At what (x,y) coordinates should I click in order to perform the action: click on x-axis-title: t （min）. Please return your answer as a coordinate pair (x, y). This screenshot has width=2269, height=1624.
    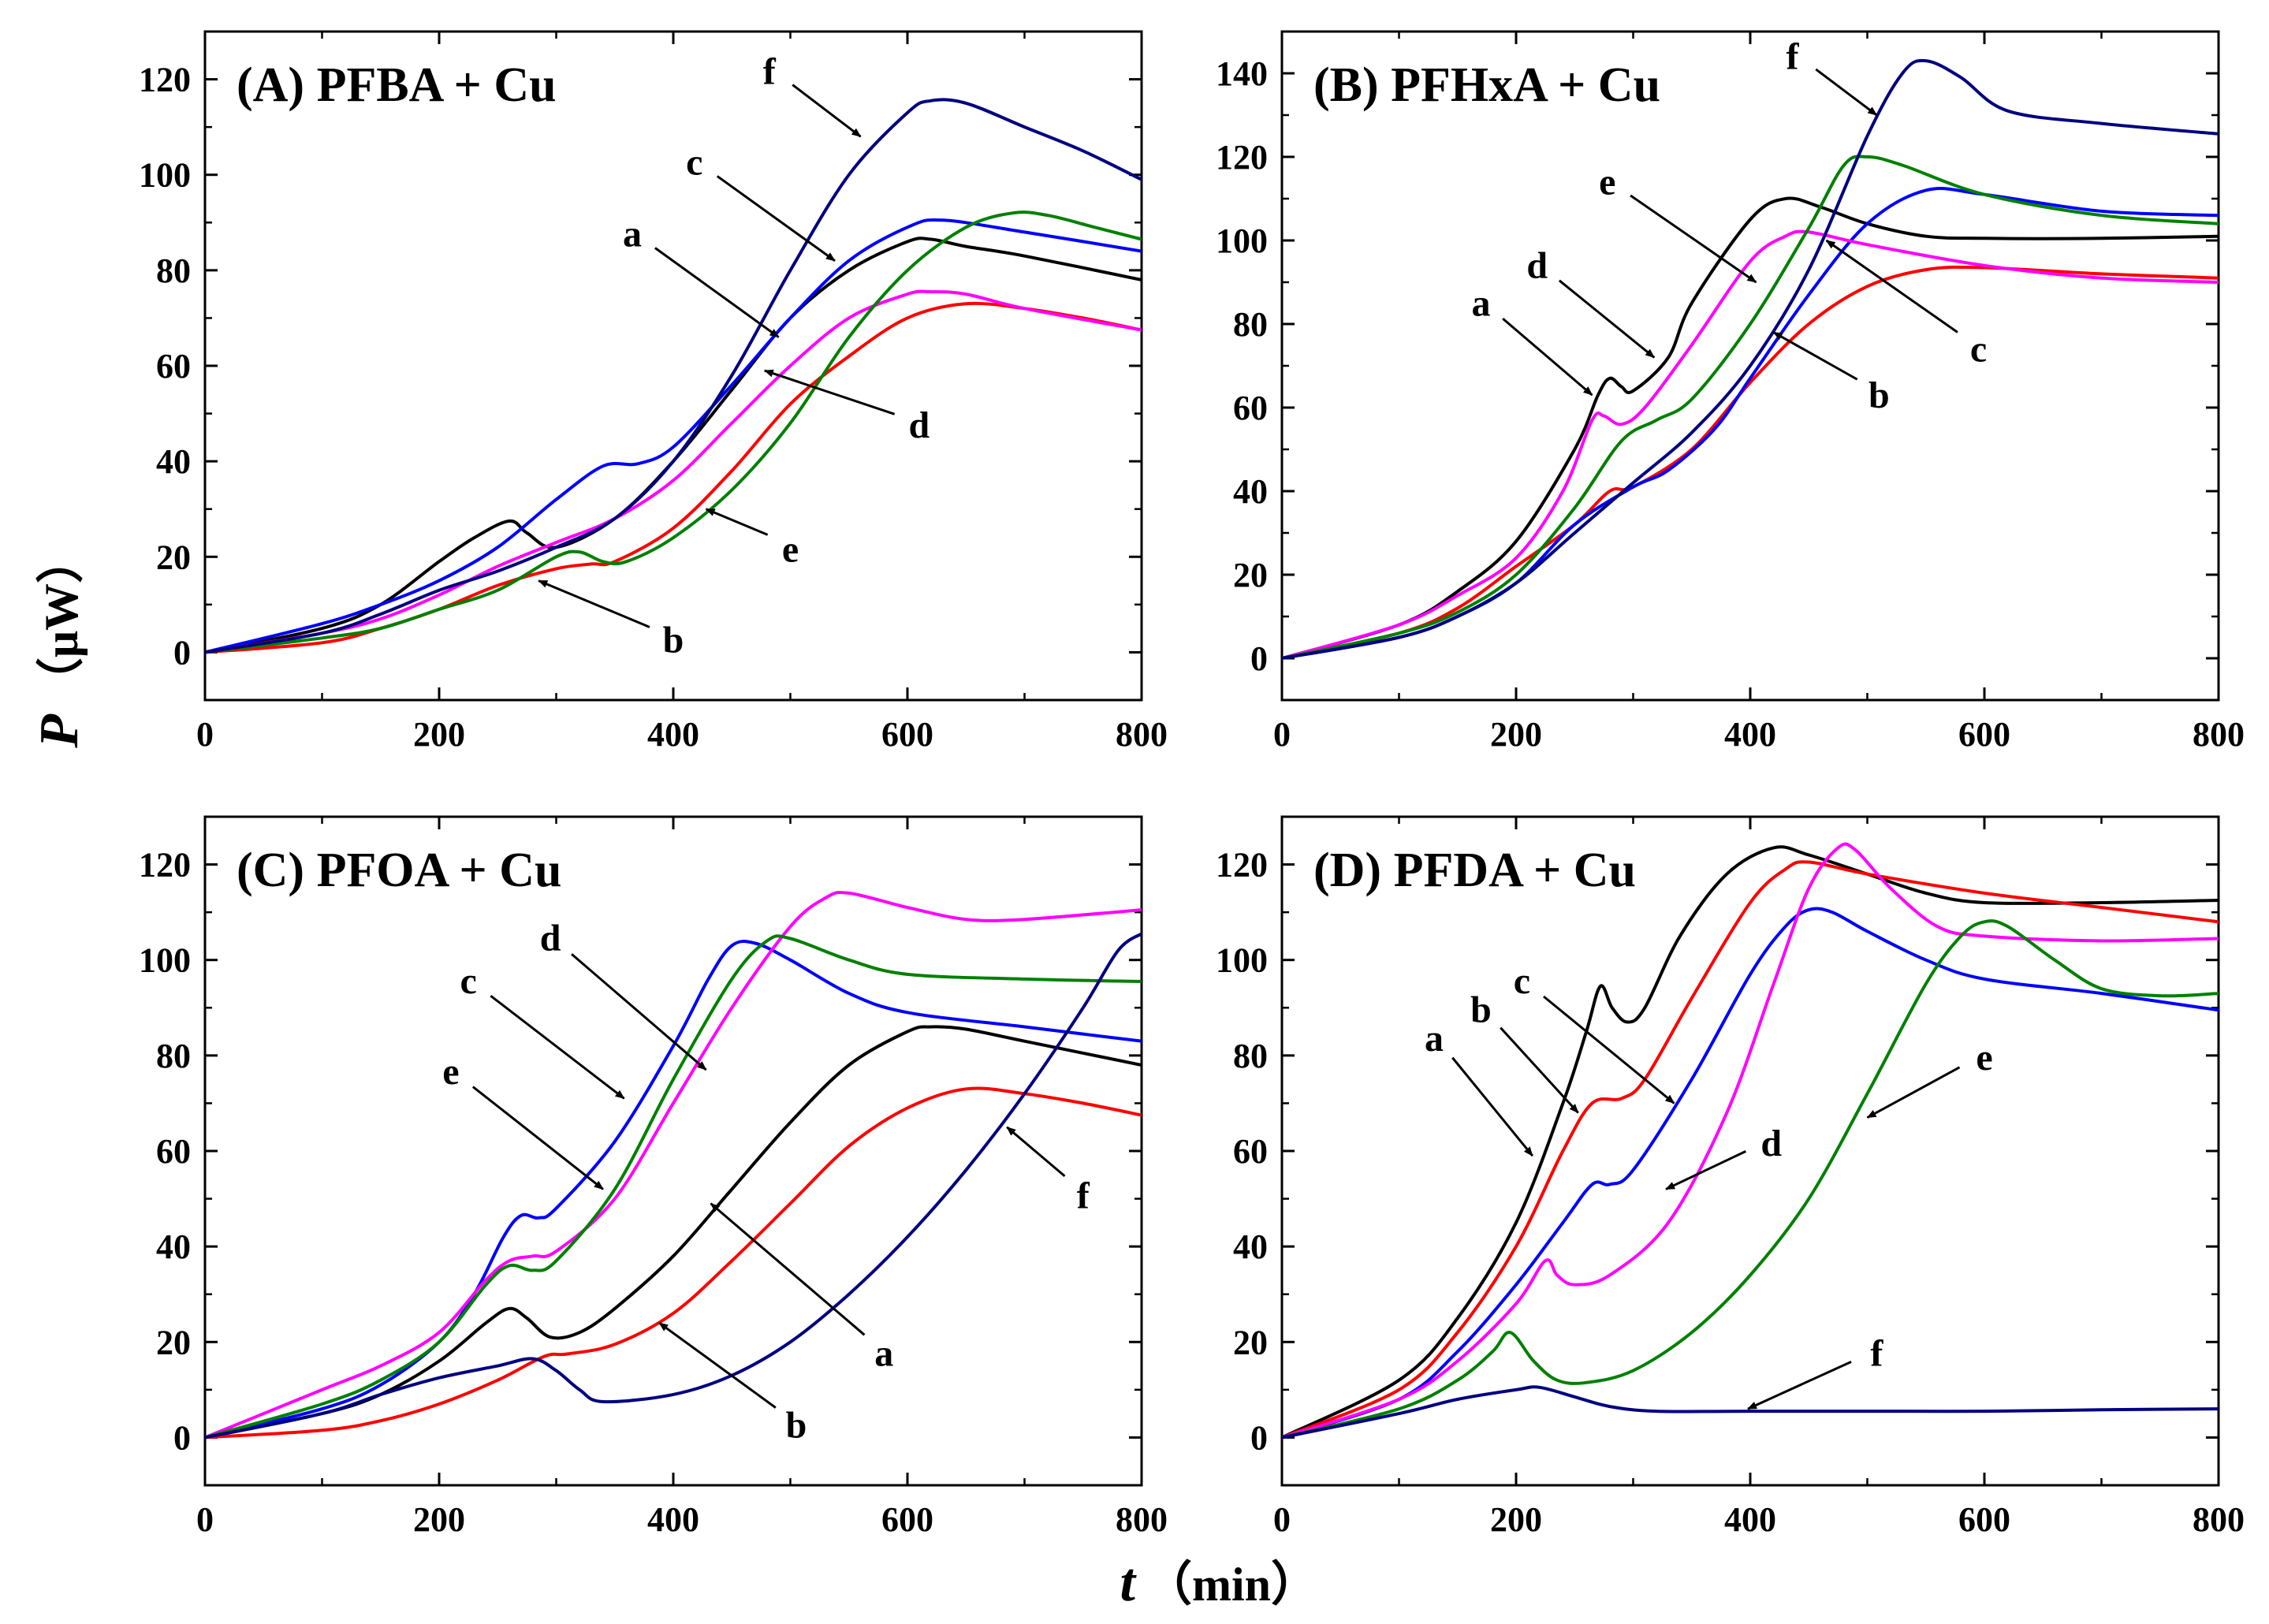
    Looking at the image, I should click on (1219, 1582).